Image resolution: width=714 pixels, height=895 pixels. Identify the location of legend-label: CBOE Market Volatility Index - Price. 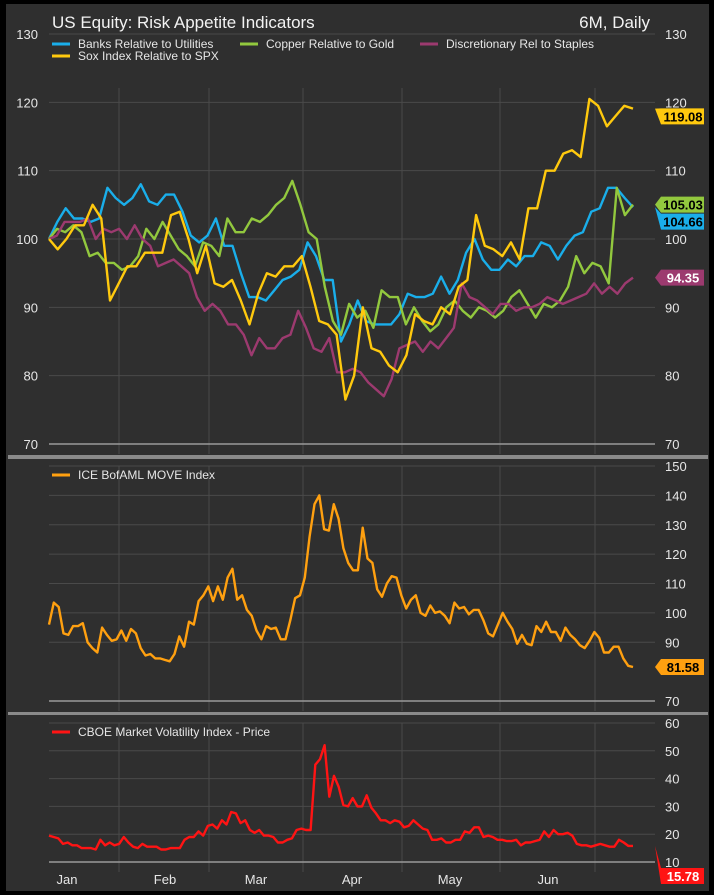
(174, 732).